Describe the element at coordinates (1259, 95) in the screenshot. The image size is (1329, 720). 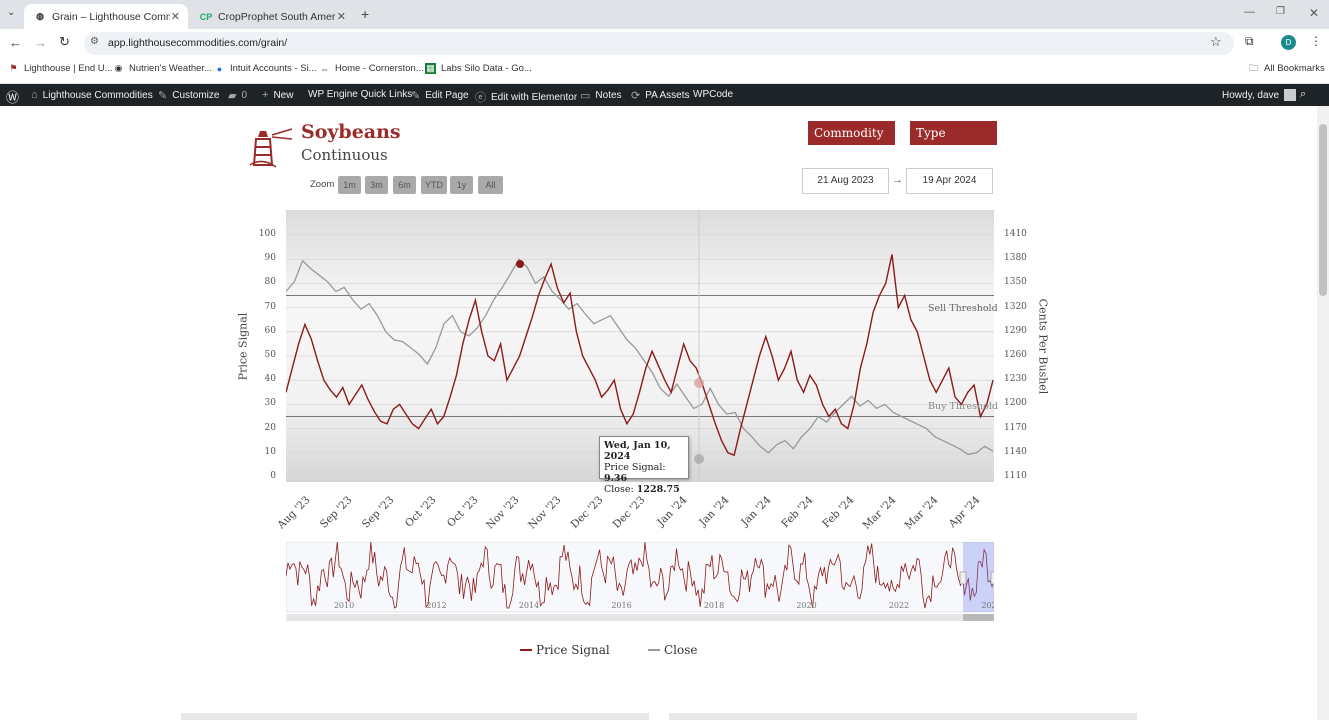
I see `wp-howdy: Howdy, dave` at that location.